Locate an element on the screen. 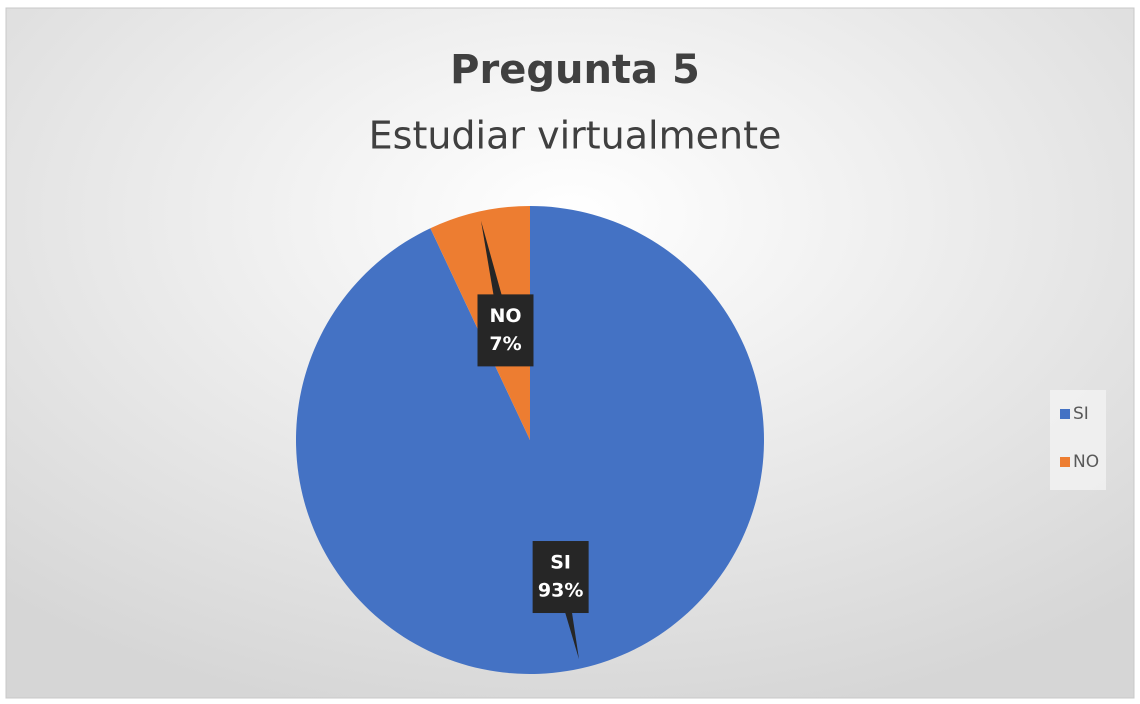 Image resolution: width=1140 pixels, height=704 pixels. data-label-name: SI is located at coordinates (560, 563).